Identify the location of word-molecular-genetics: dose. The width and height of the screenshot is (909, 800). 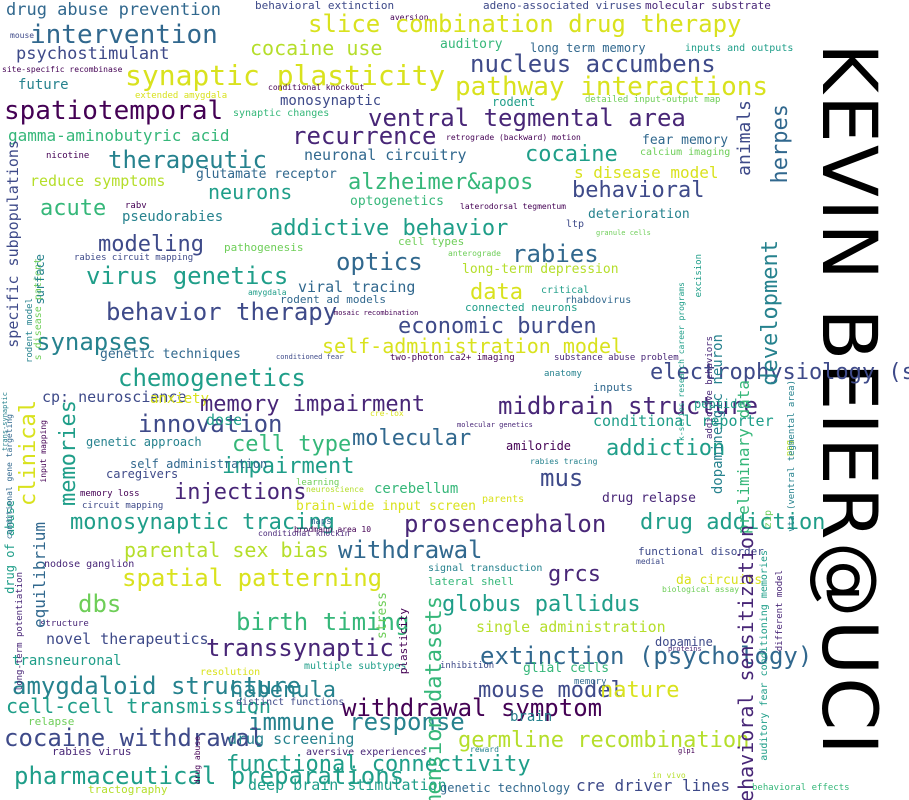
(224, 420).